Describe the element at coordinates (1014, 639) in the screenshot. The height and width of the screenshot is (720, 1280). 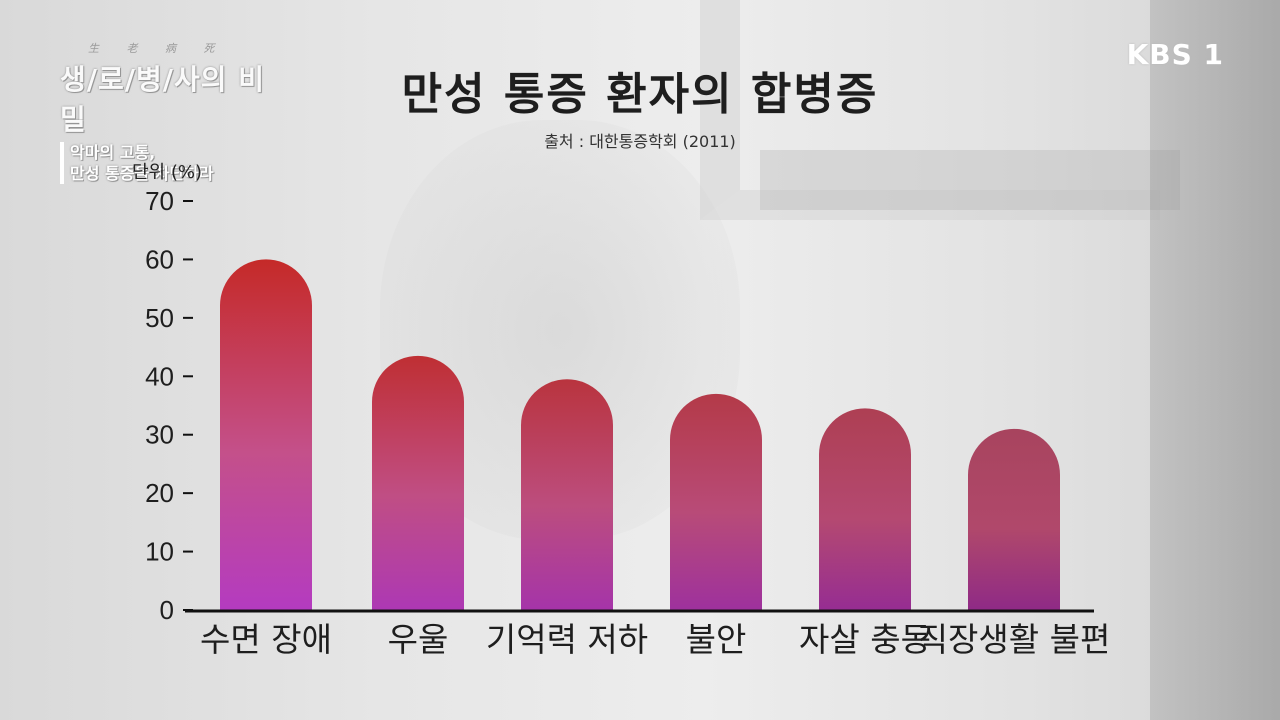
I see `x-tick-label: 직장생활 불편` at that location.